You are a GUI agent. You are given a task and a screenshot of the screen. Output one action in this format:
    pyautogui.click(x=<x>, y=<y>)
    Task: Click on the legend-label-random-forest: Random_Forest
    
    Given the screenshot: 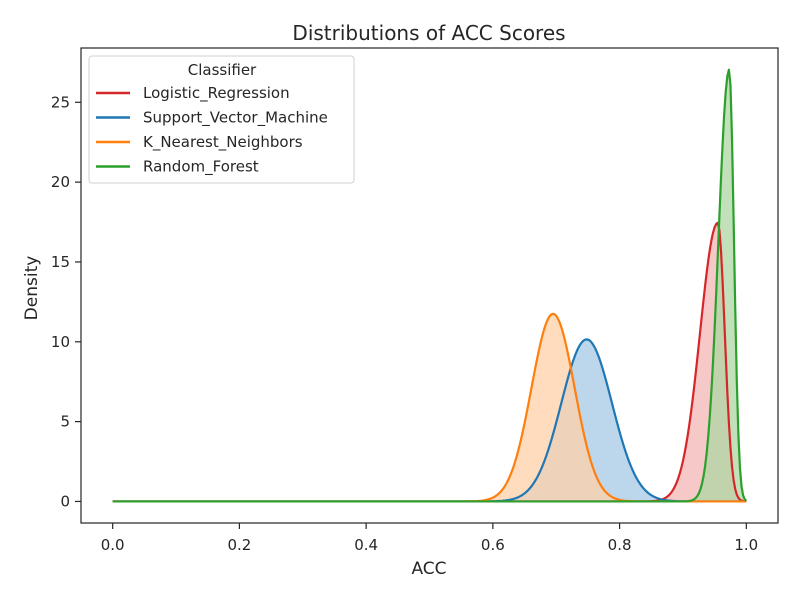 What is the action you would take?
    pyautogui.click(x=201, y=167)
    